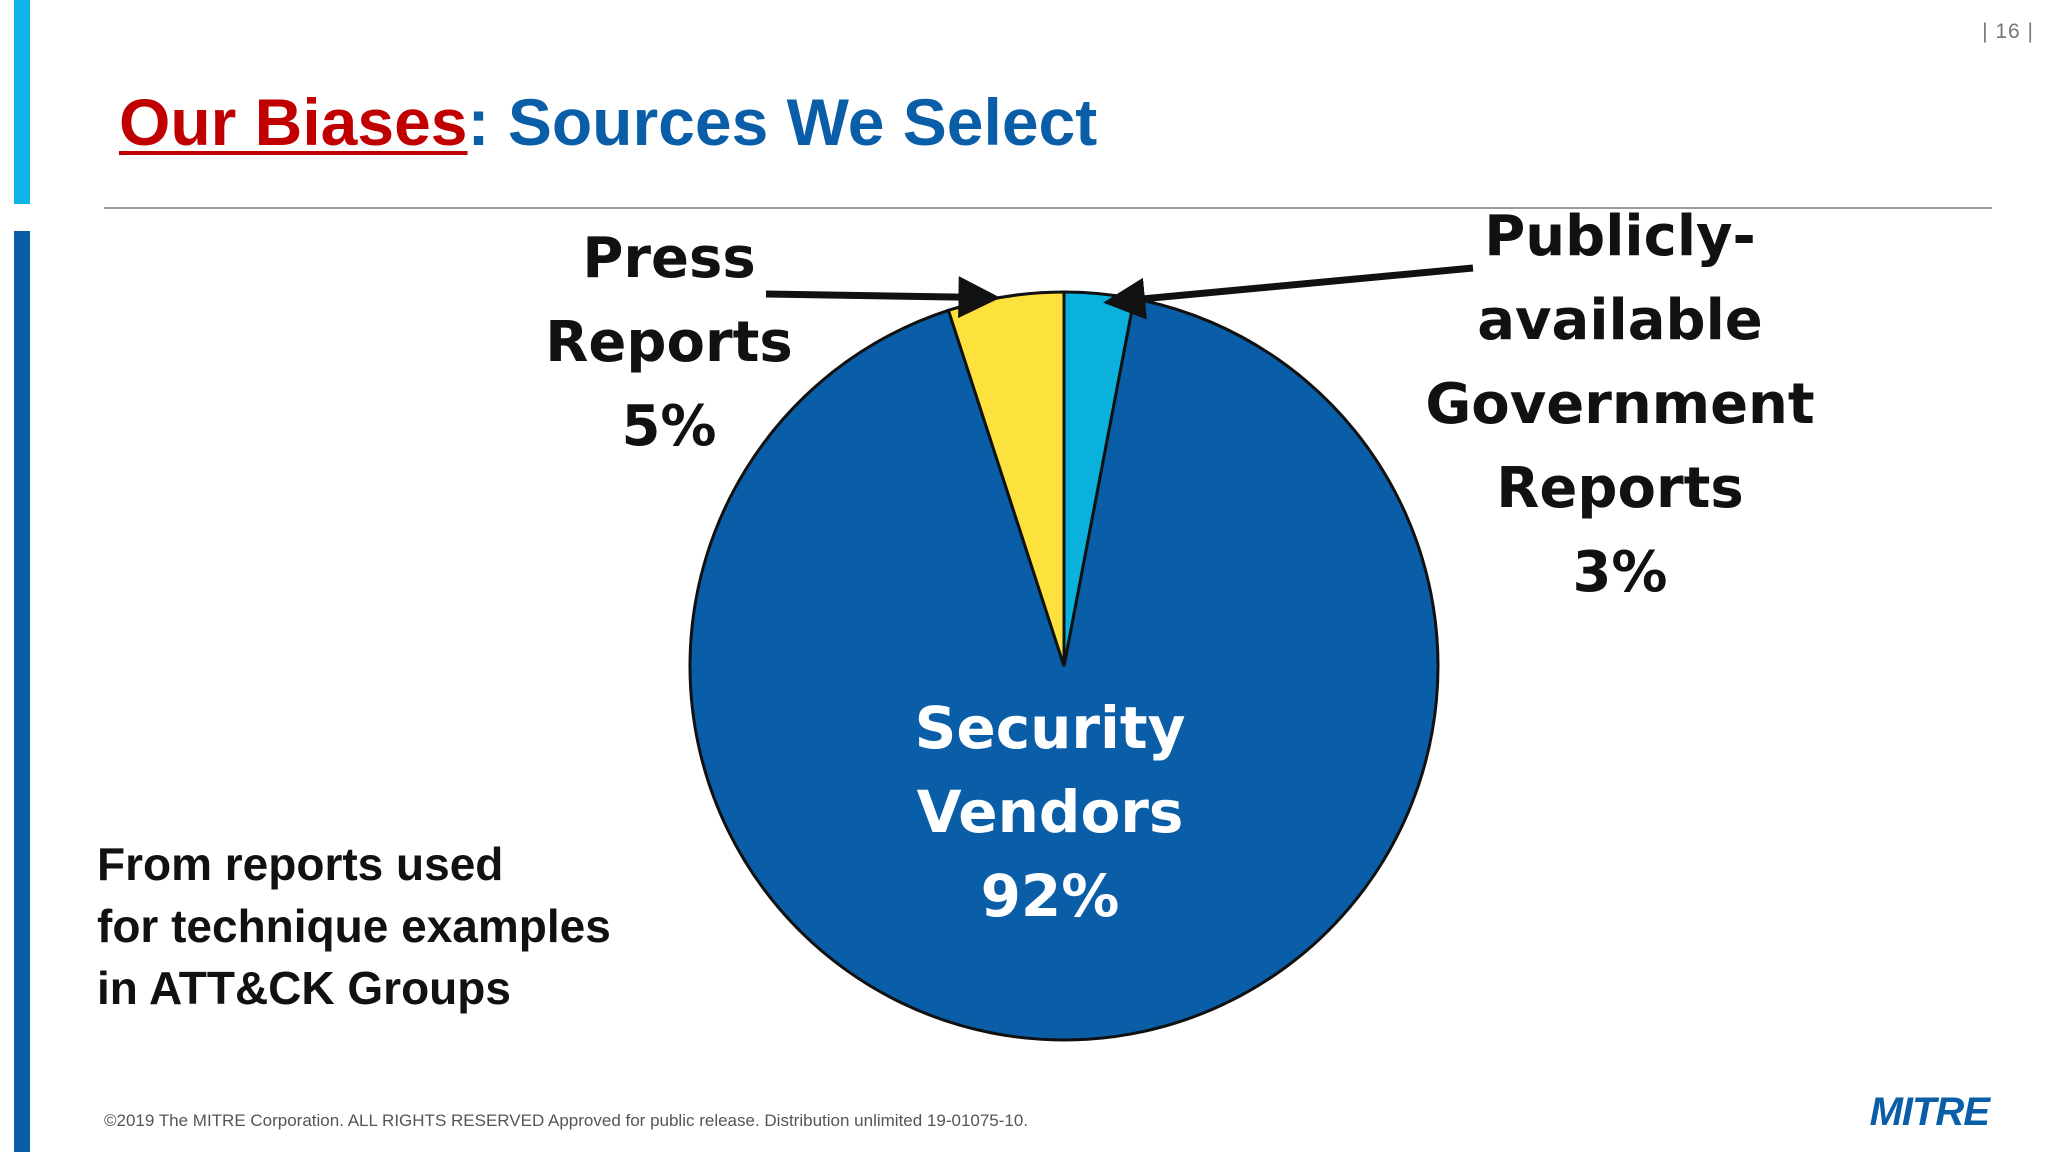 This screenshot has width=2048, height=1152. Describe the element at coordinates (1050, 812) in the screenshot. I see `pie-label-security-vendors: Security Vendors 92%` at that location.